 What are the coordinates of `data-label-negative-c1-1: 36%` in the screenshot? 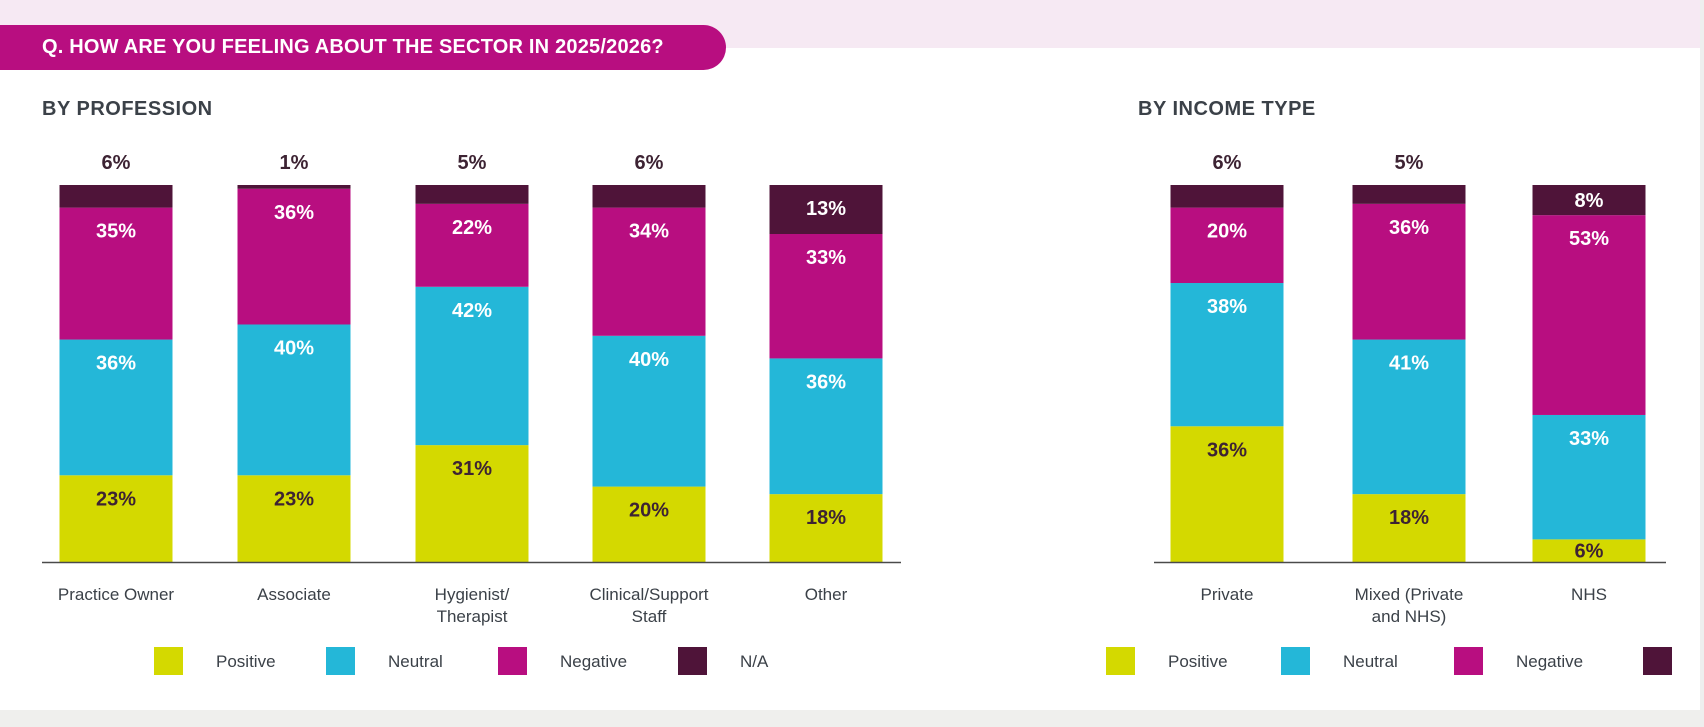 It's located at (1409, 228).